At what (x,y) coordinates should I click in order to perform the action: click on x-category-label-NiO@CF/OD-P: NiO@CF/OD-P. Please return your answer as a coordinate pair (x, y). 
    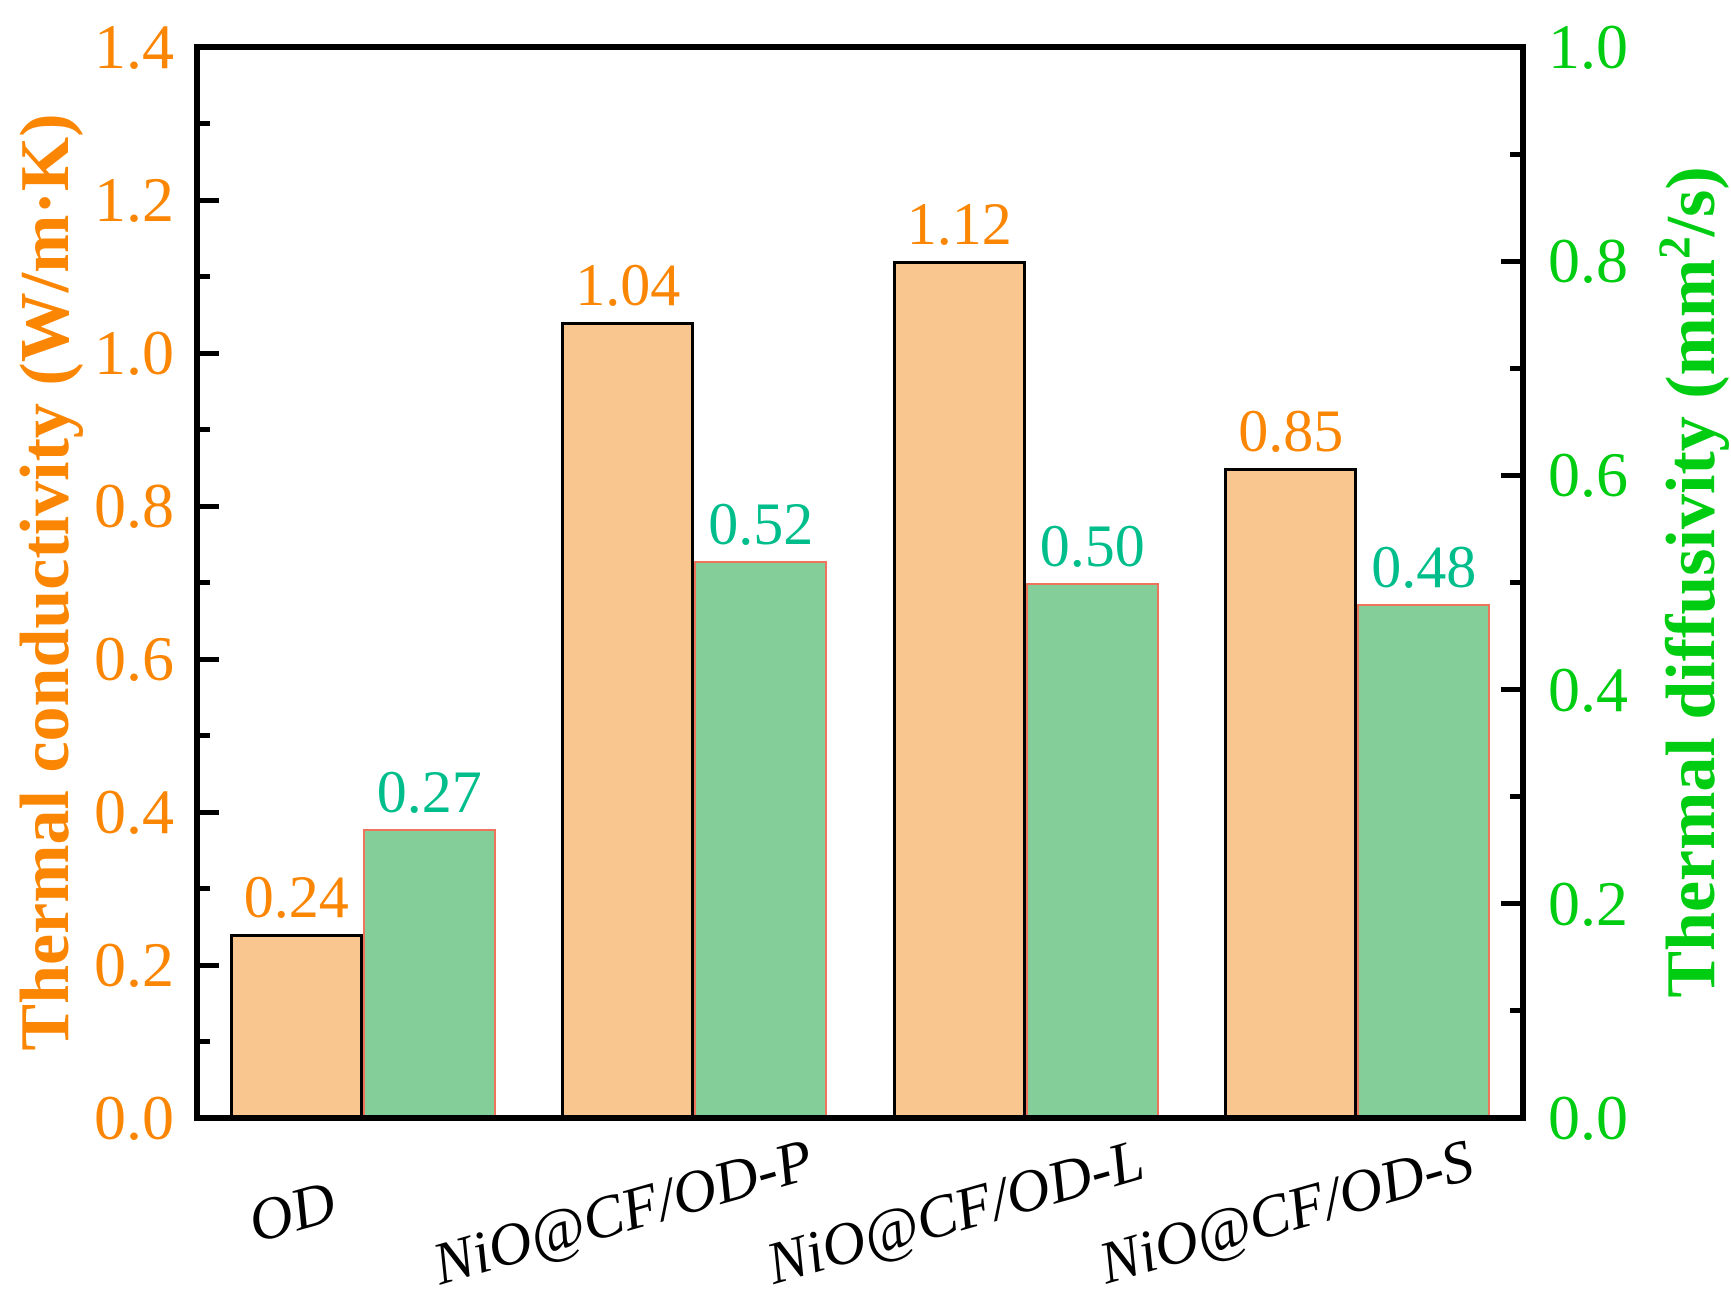
    Looking at the image, I should click on (623, 1211).